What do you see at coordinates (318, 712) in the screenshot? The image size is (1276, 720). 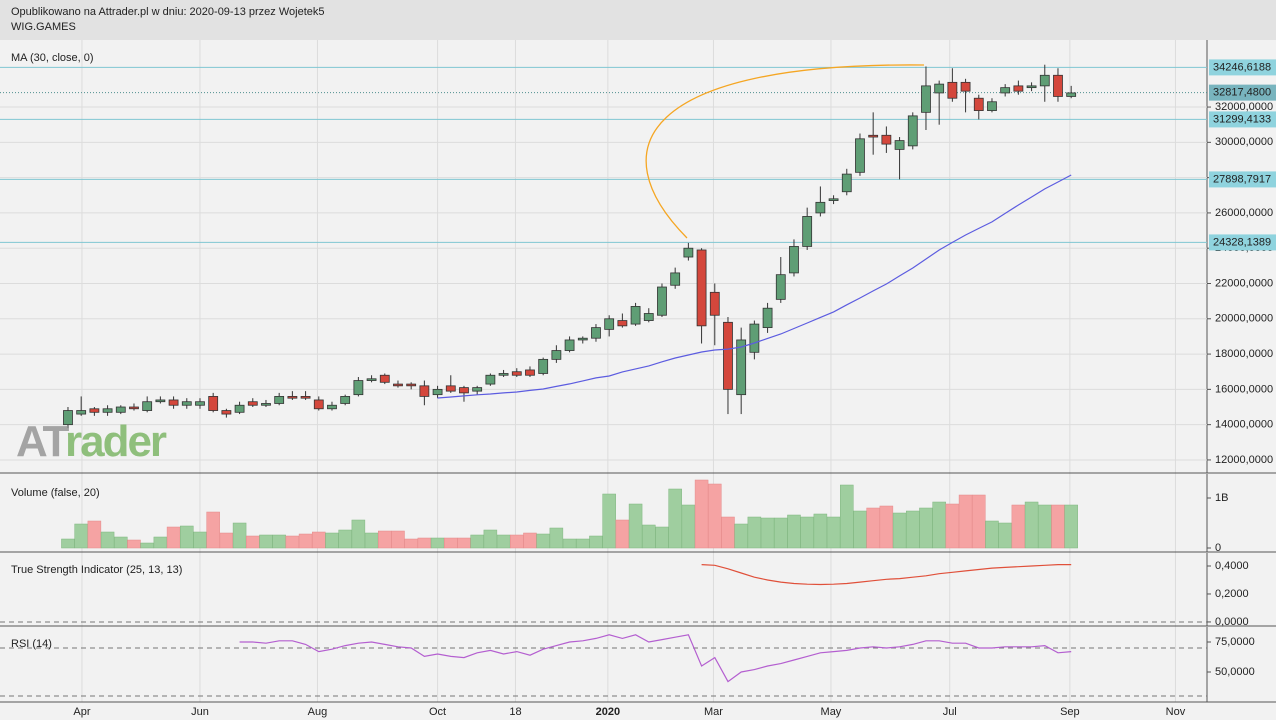 I see `x-tick-label: Aug` at bounding box center [318, 712].